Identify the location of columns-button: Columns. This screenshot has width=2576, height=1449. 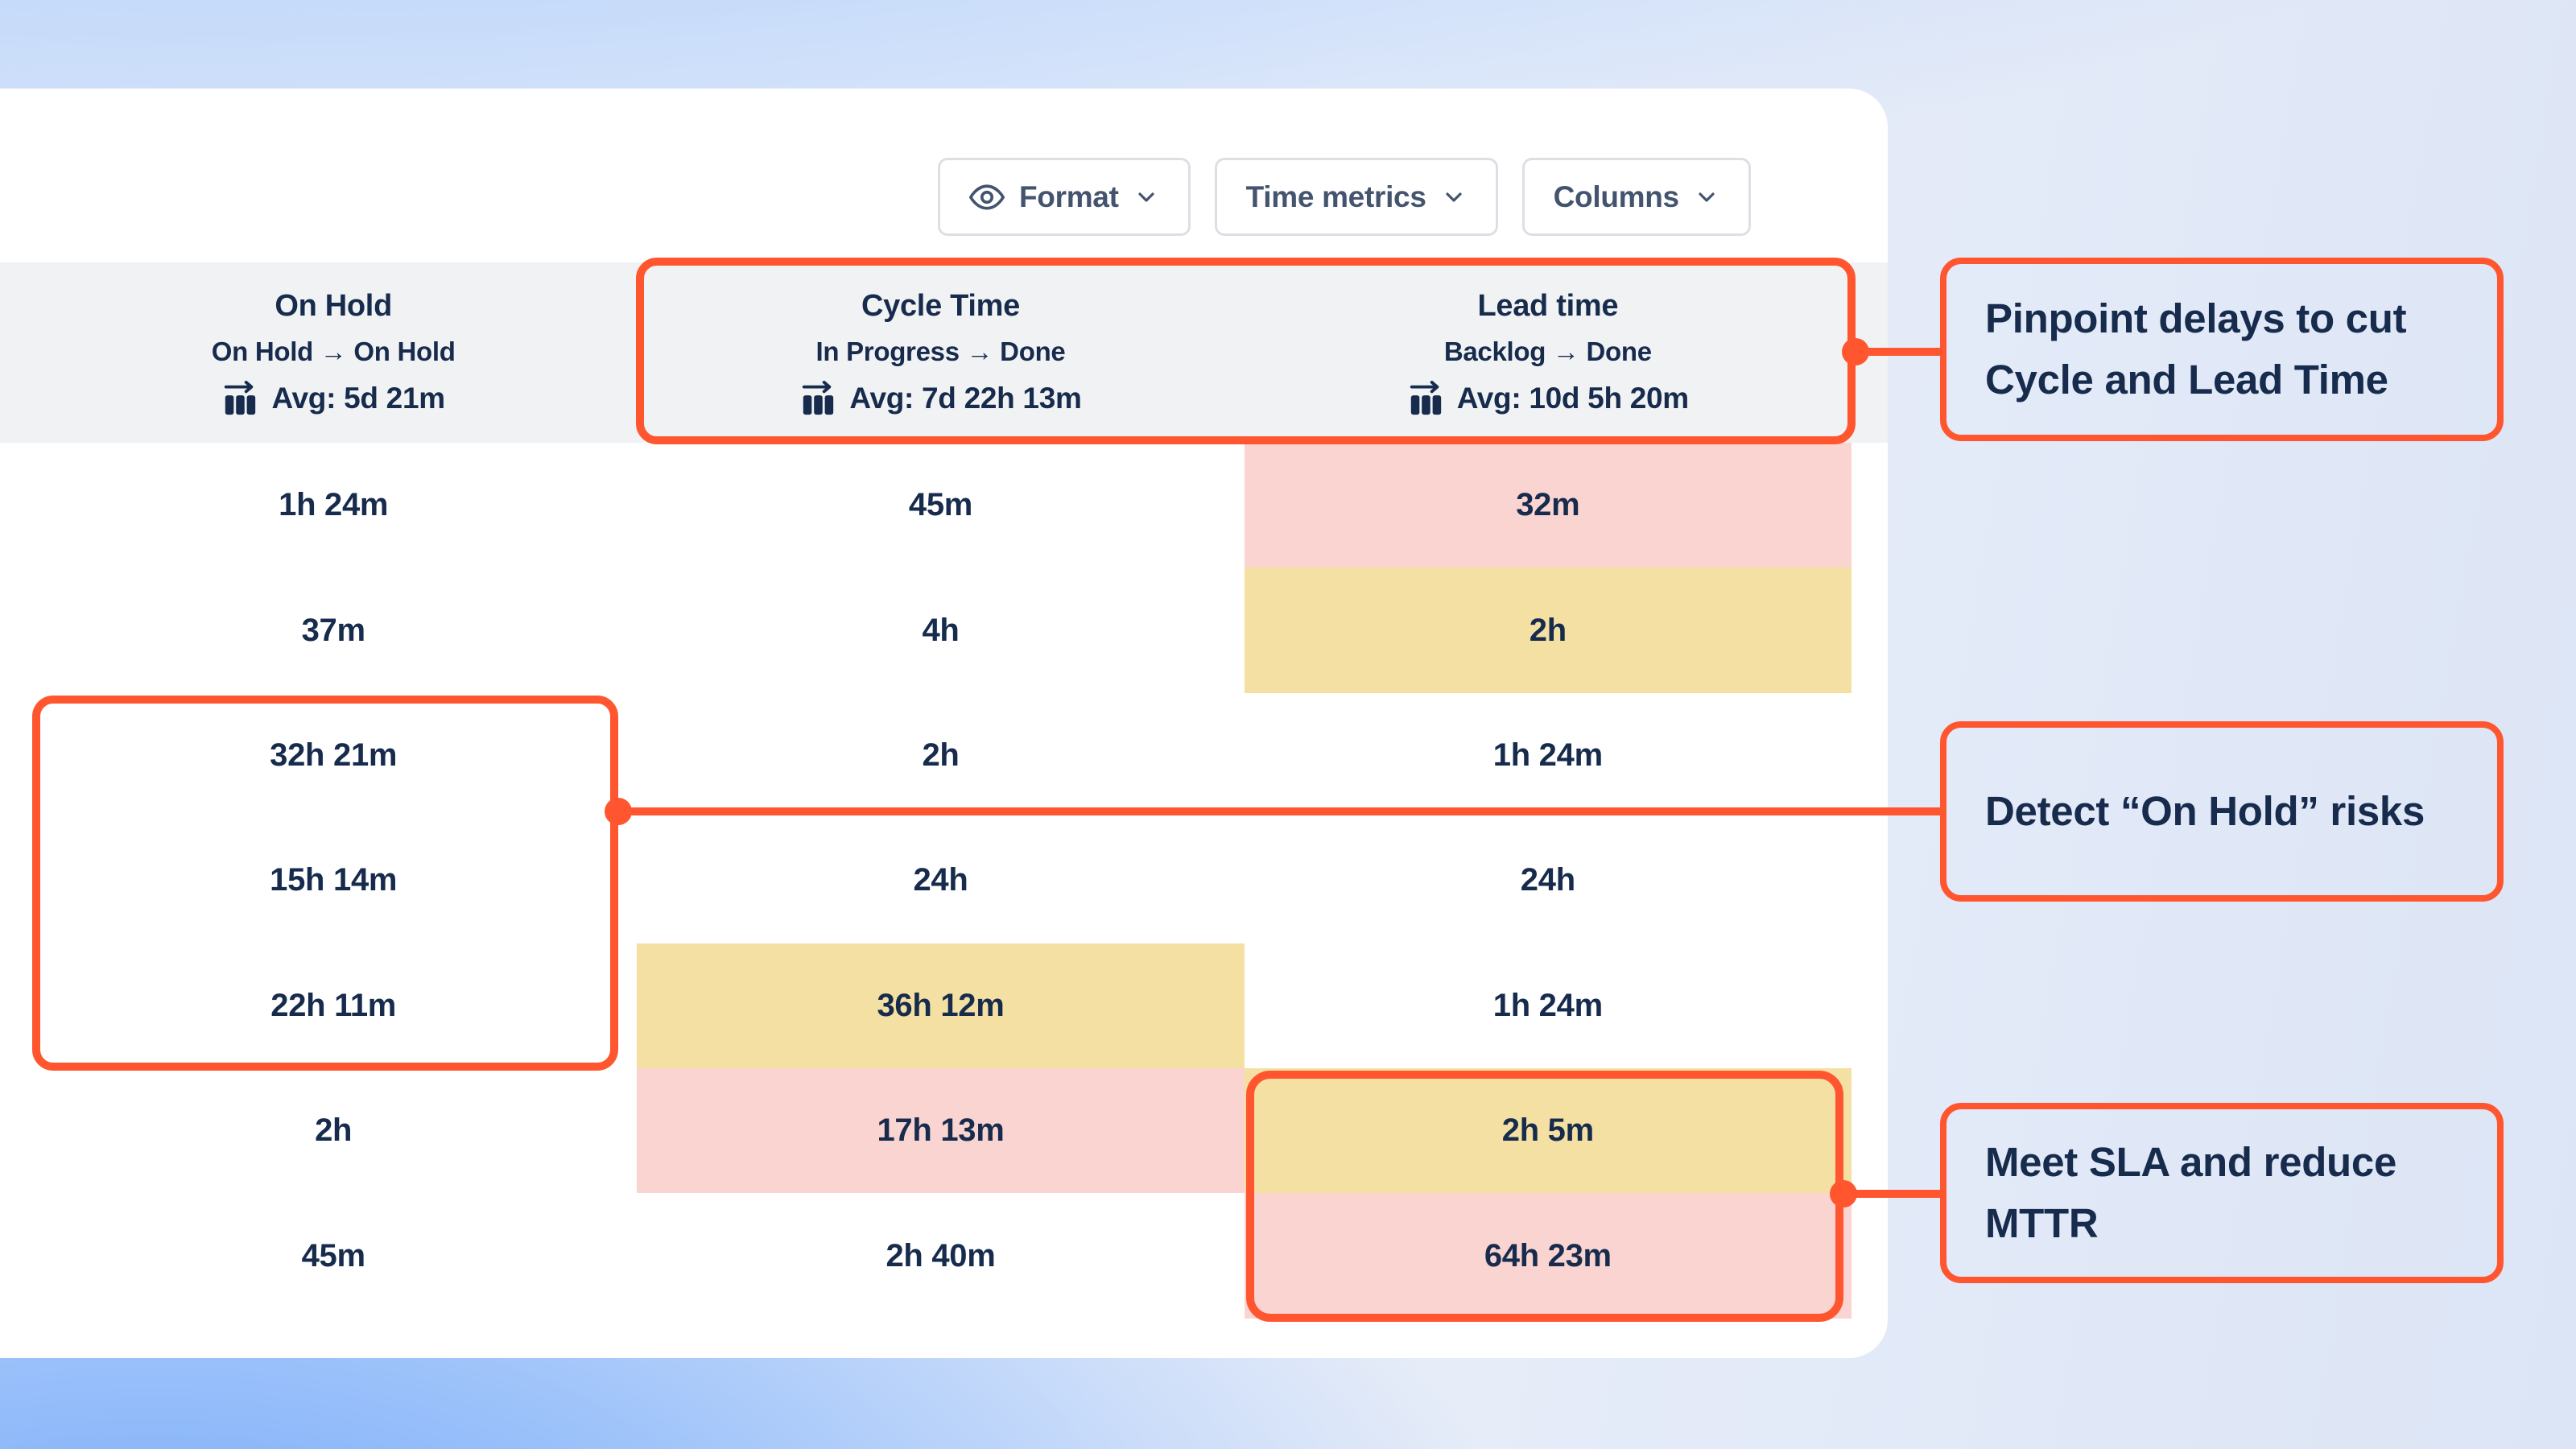
(1636, 197).